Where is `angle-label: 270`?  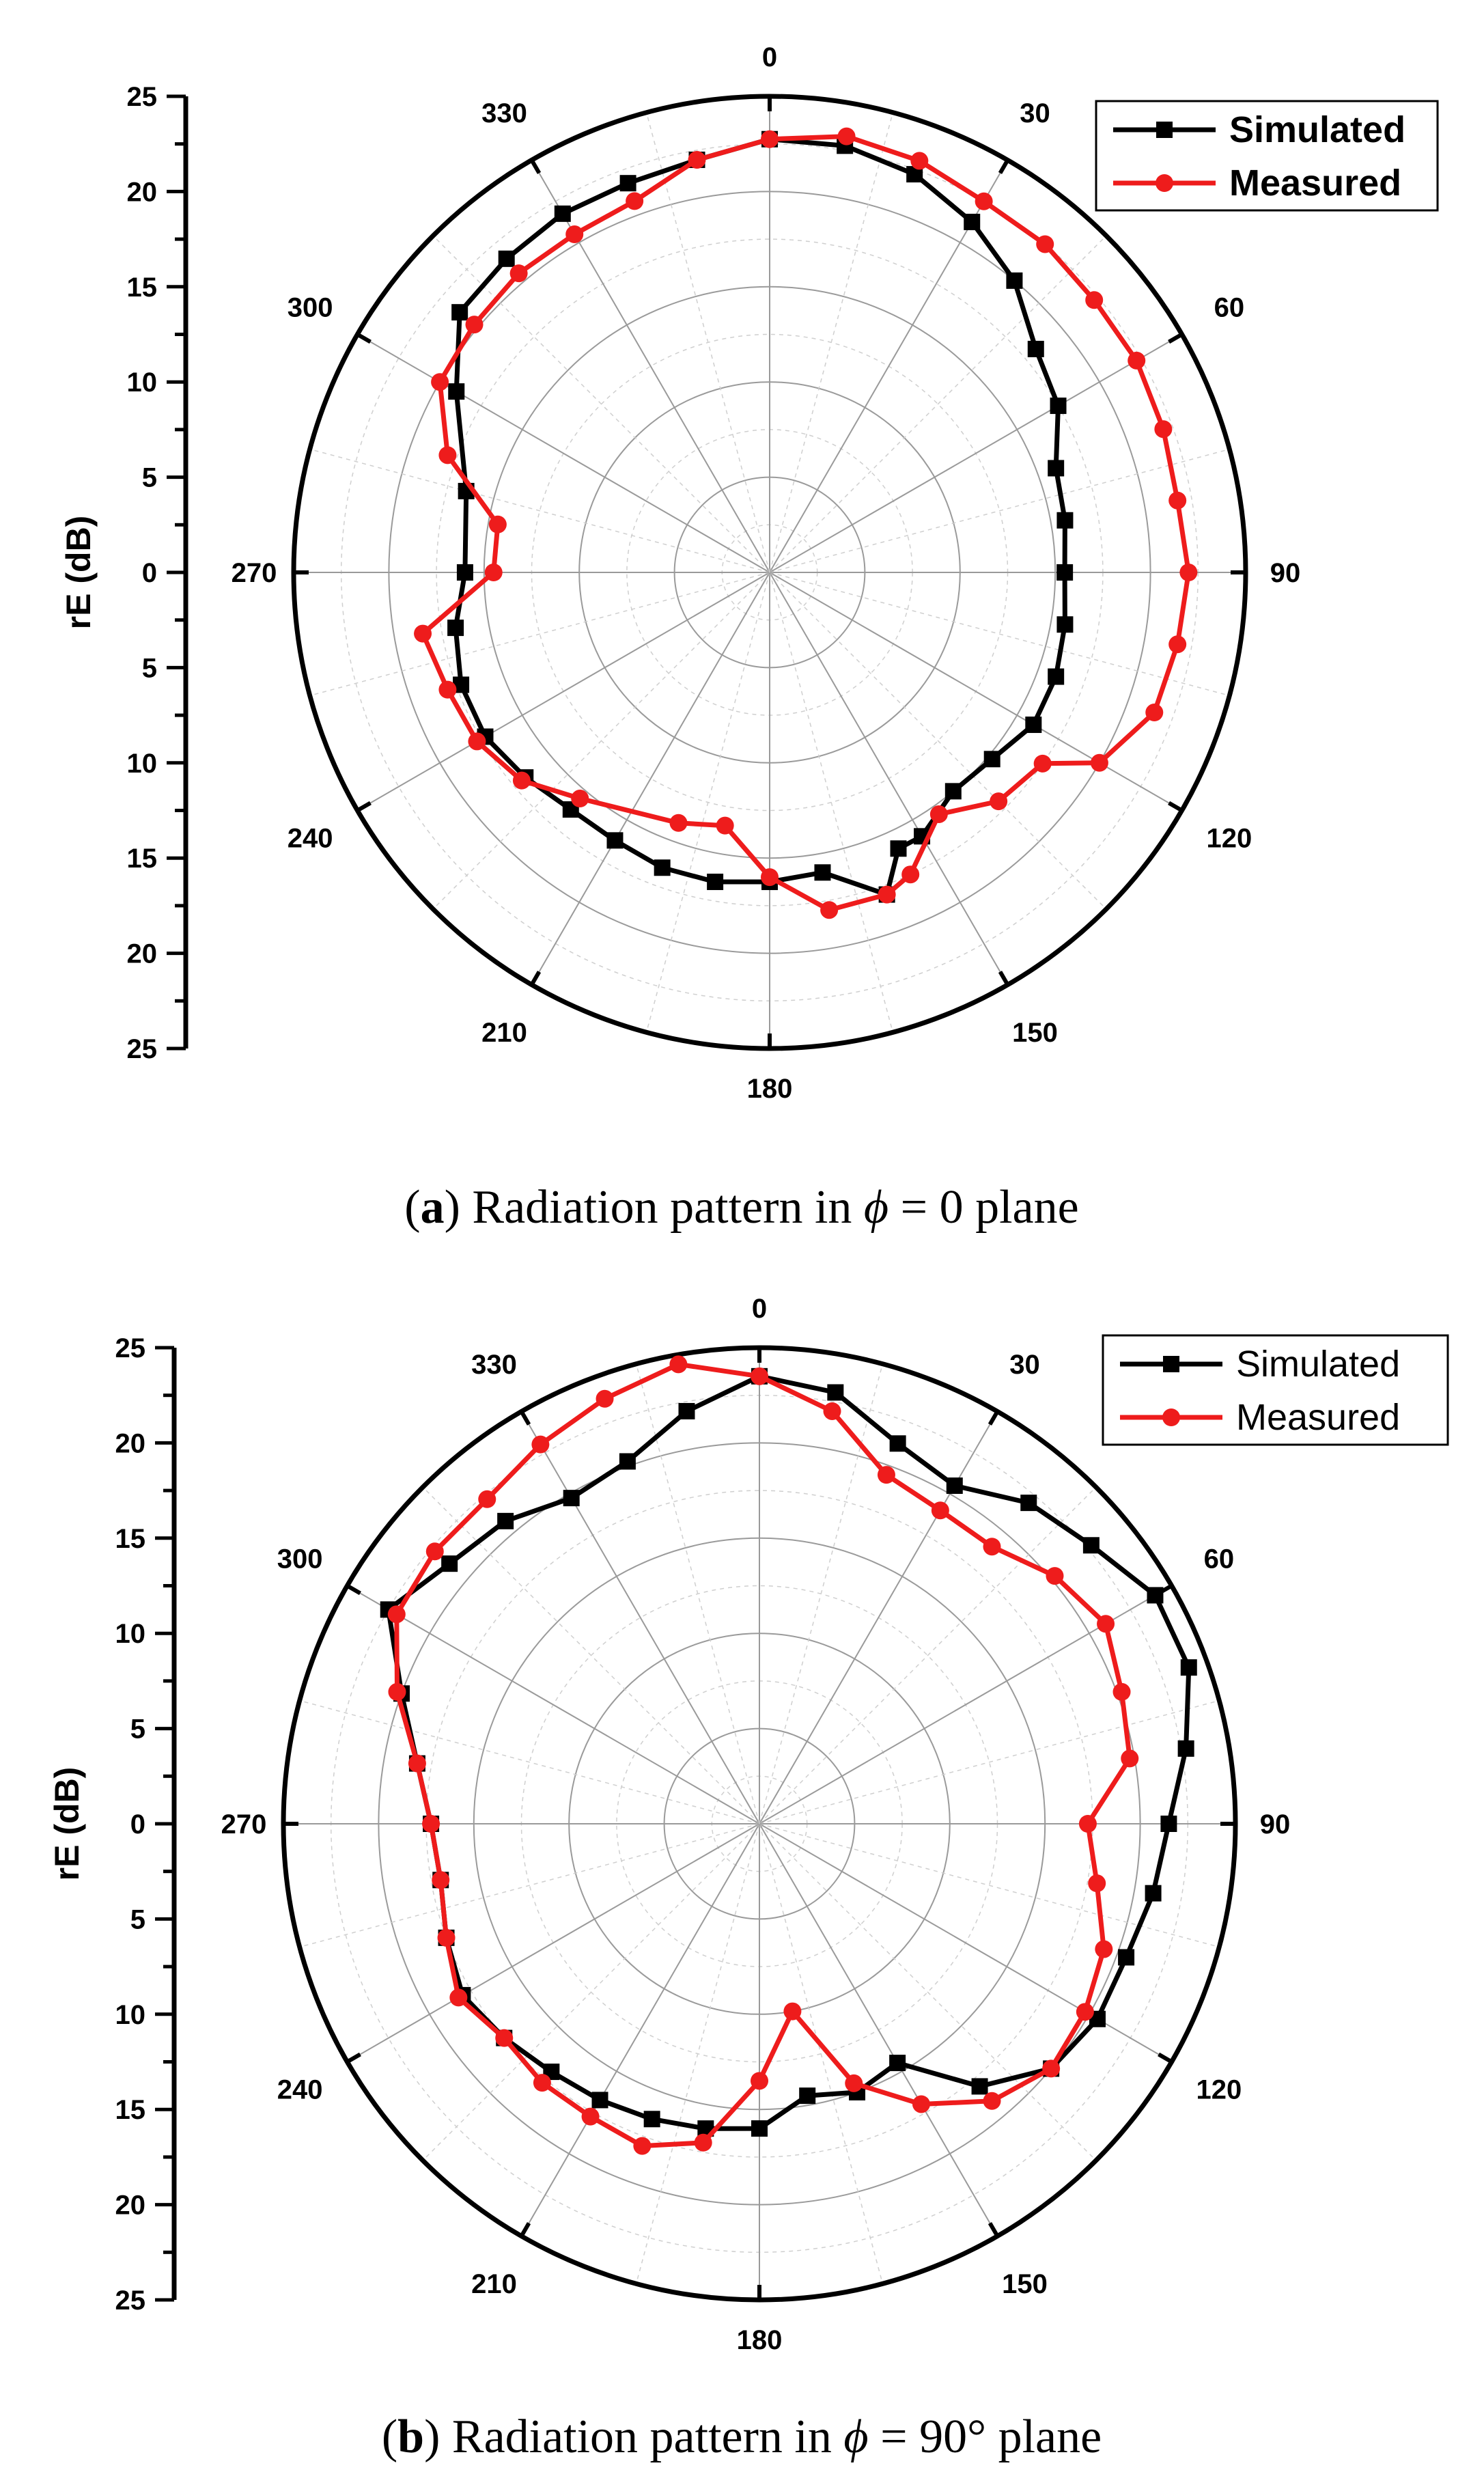
angle-label: 270 is located at coordinates (244, 1825).